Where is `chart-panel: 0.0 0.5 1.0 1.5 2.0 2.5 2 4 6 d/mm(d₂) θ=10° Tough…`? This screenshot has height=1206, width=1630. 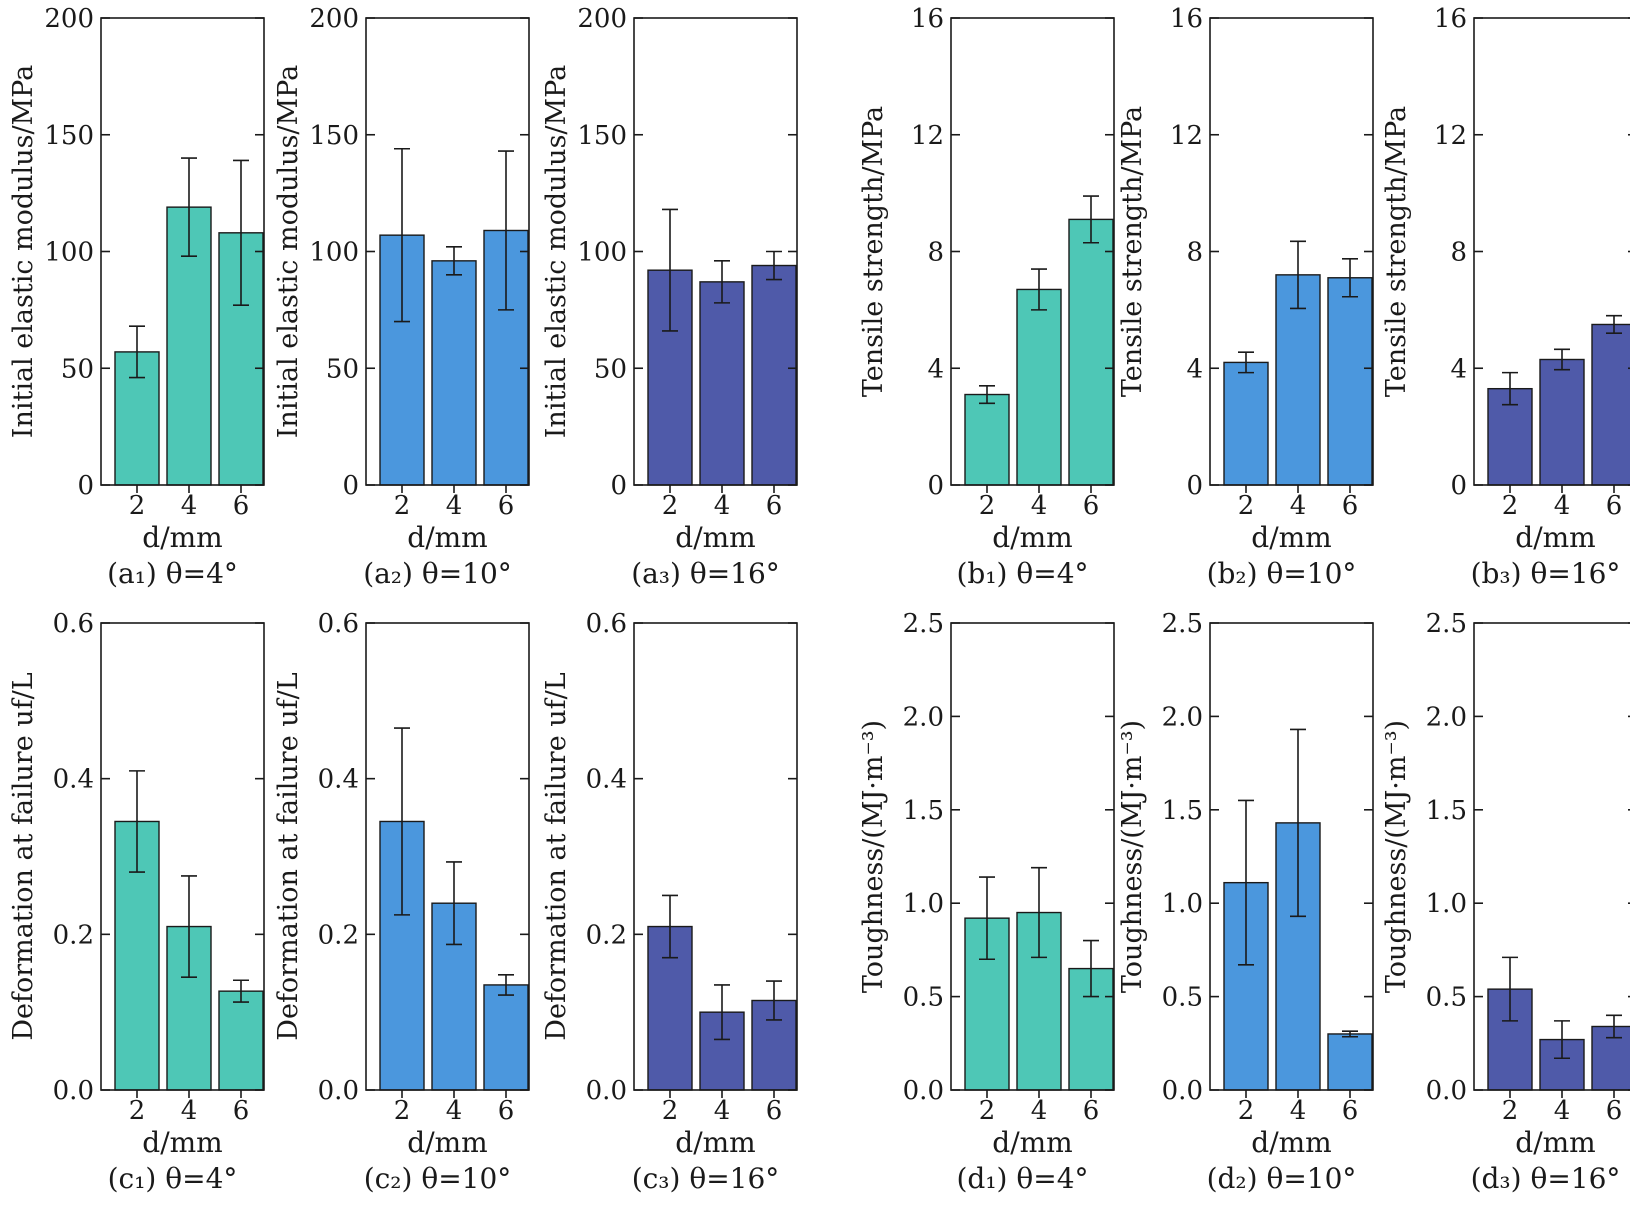 chart-panel: 0.0 0.5 1.0 1.5 2.0 2.5 2 4 6 d/mm(d₂) θ=10° Tough… is located at coordinates (1245, 902).